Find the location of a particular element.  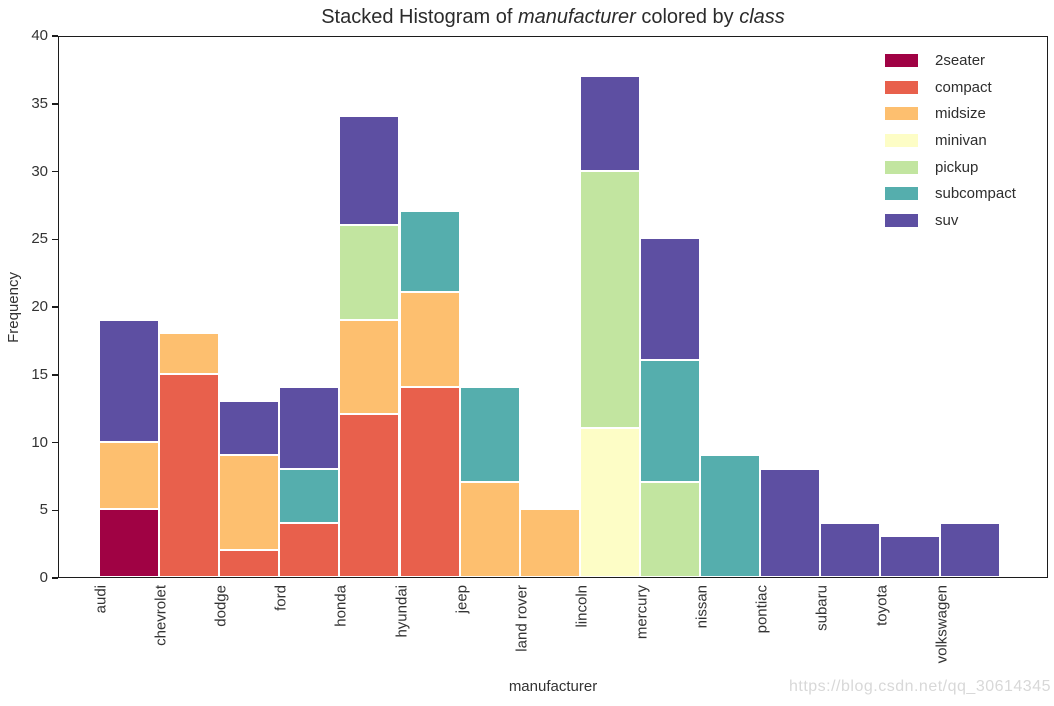

bar-segment-pontiac-suv is located at coordinates (790, 522).